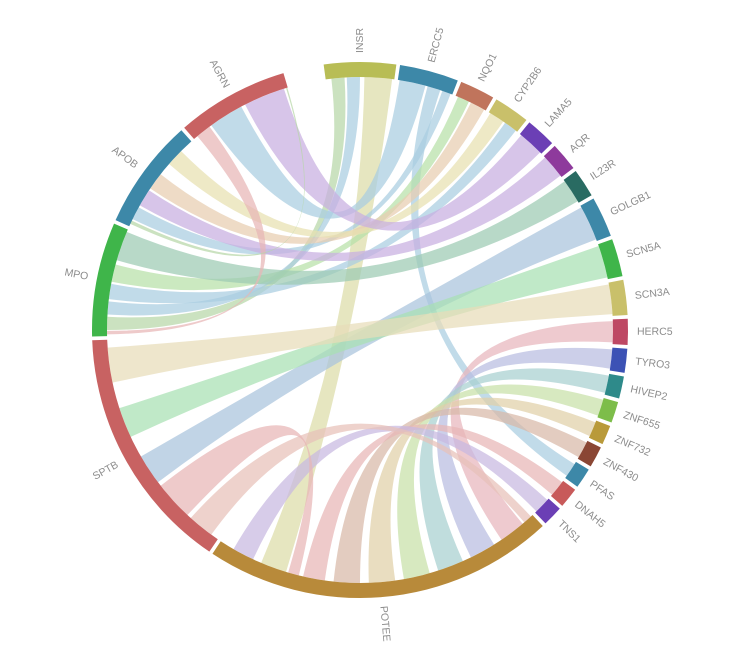 The width and height of the screenshot is (746, 650). What do you see at coordinates (360, 40) in the screenshot?
I see `label-insr: INSR` at bounding box center [360, 40].